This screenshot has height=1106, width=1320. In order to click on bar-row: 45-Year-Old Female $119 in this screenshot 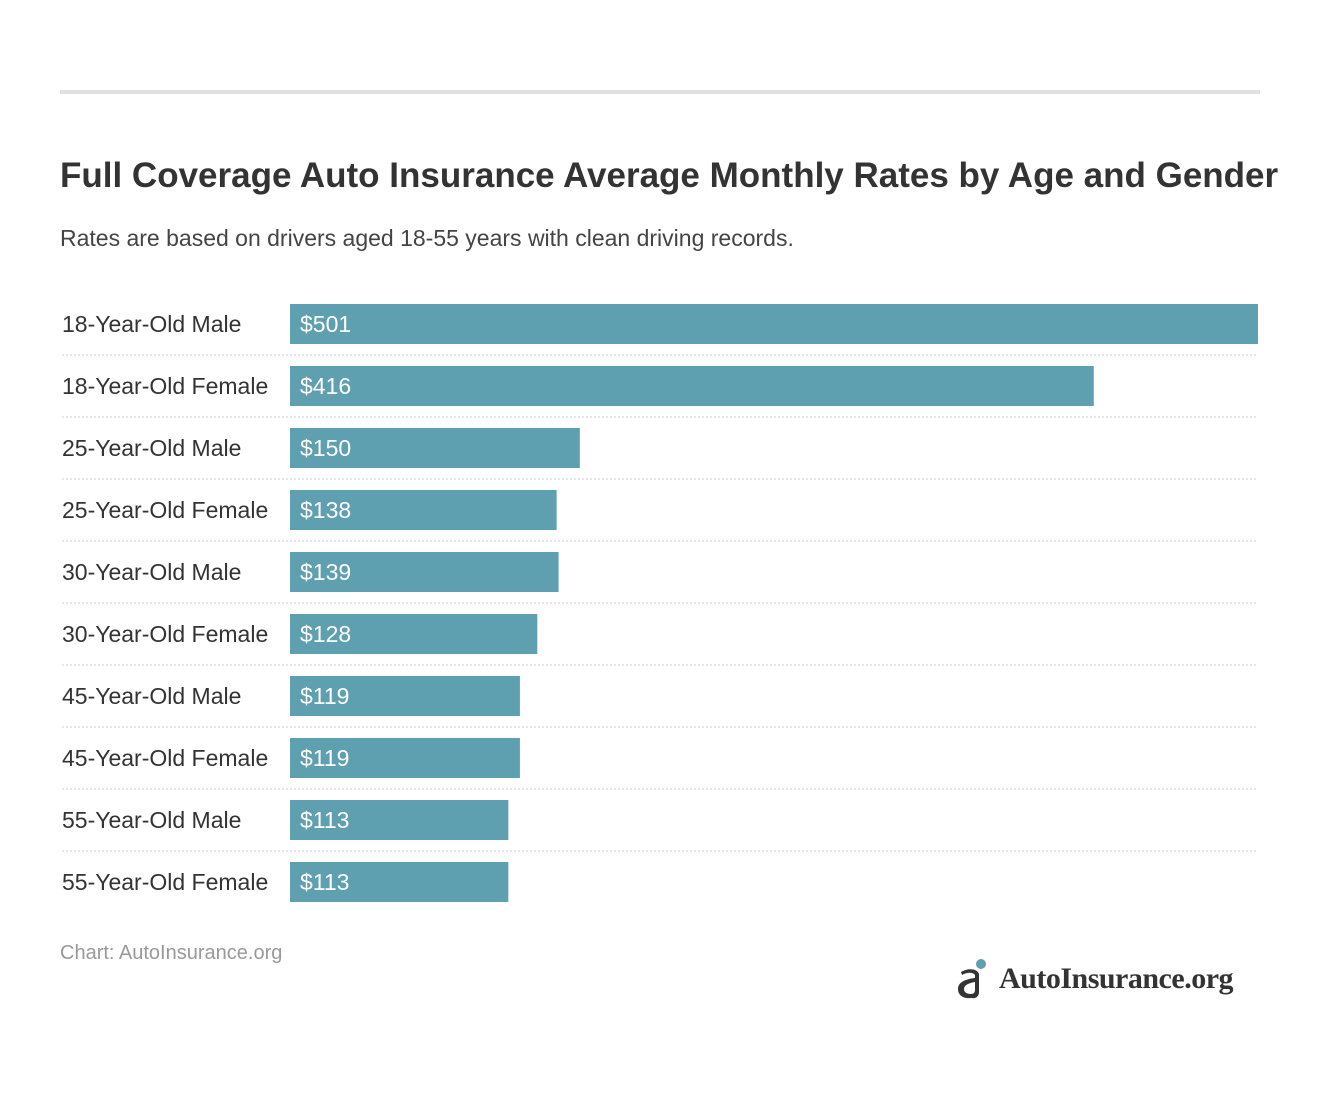, I will do `click(660, 764)`.